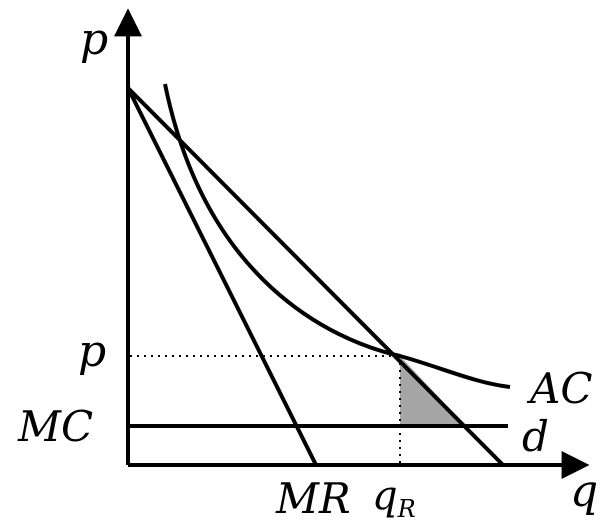  I want to click on quantity-tick-base: q, so click(385, 496).